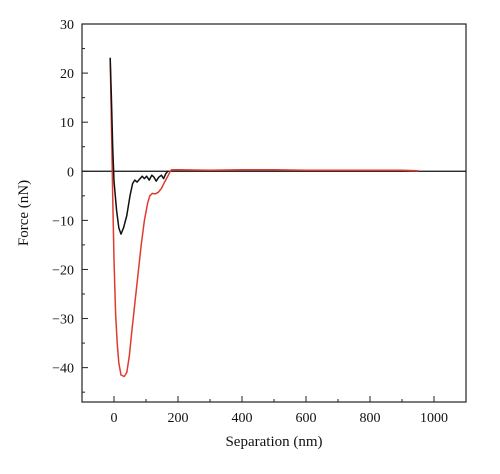  What do you see at coordinates (63, 270) in the screenshot?
I see `y-tick-label: −20` at bounding box center [63, 270].